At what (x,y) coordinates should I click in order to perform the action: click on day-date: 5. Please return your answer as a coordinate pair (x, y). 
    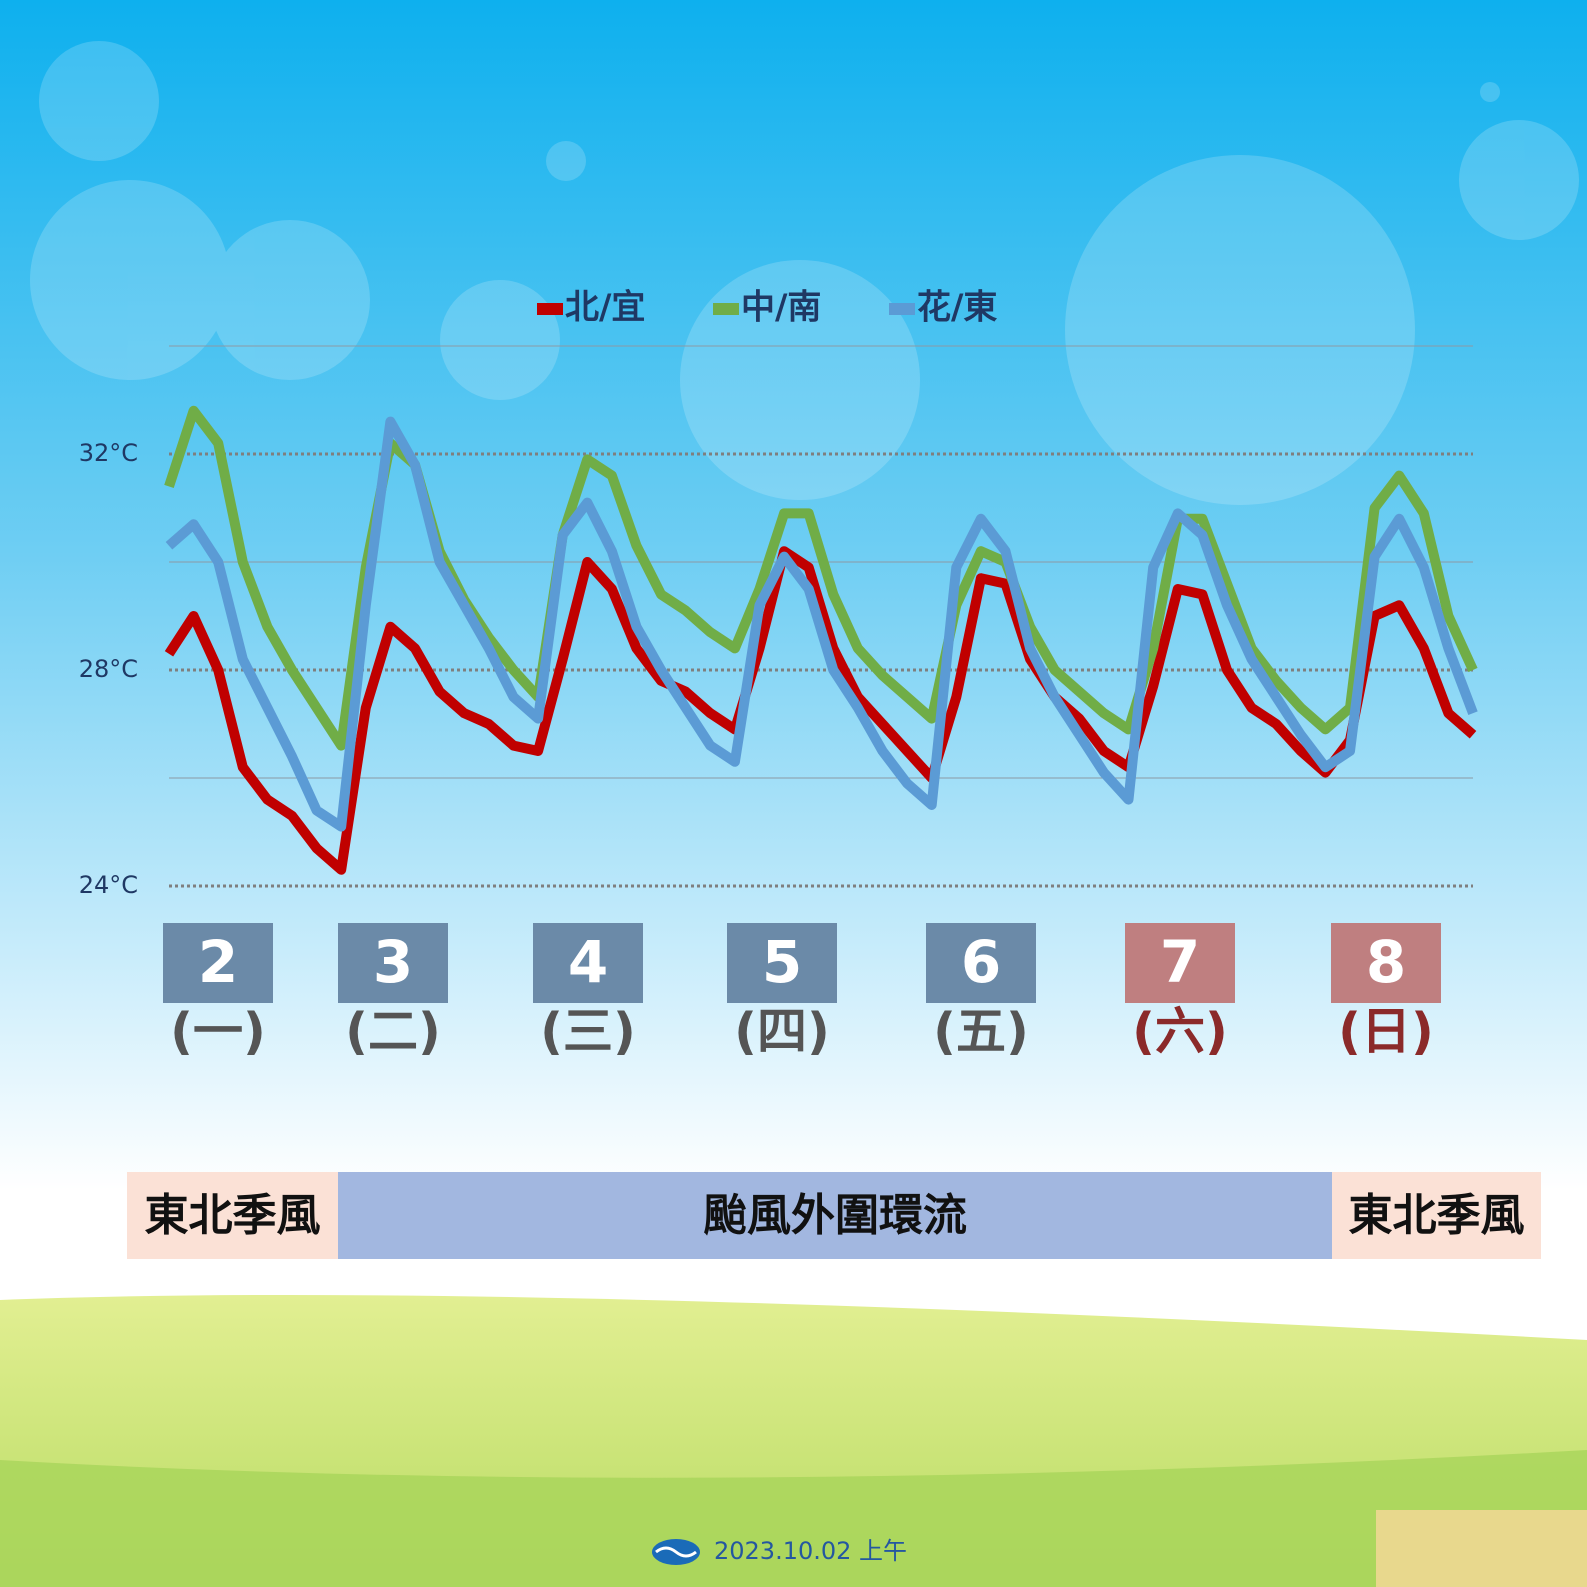
    Looking at the image, I should click on (782, 962).